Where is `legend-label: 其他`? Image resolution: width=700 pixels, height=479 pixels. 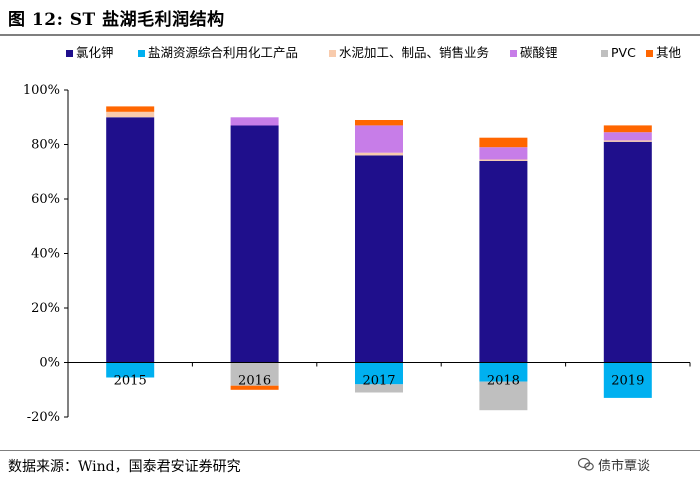 legend-label: 其他 is located at coordinates (669, 52).